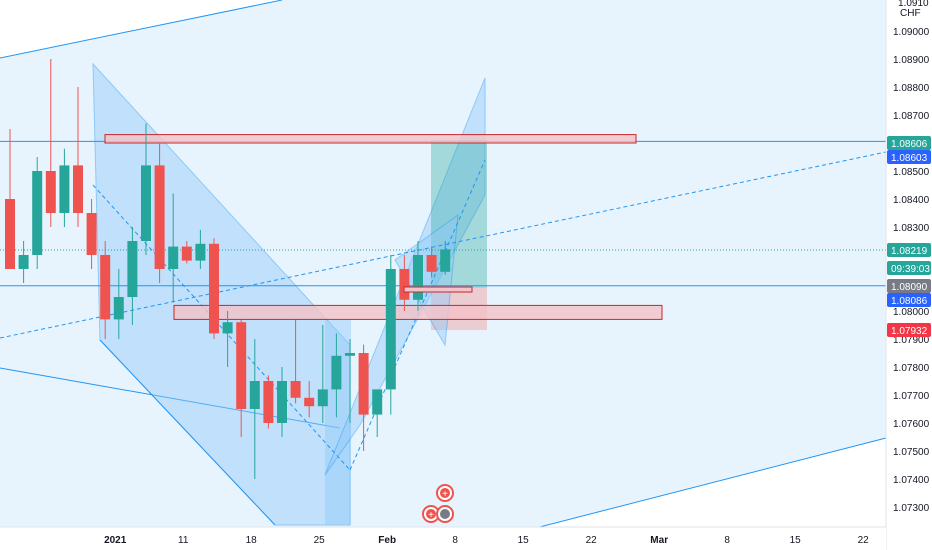 The width and height of the screenshot is (932, 550). Describe the element at coordinates (141, 29) in the screenshot. I see `channel-top-line` at that location.